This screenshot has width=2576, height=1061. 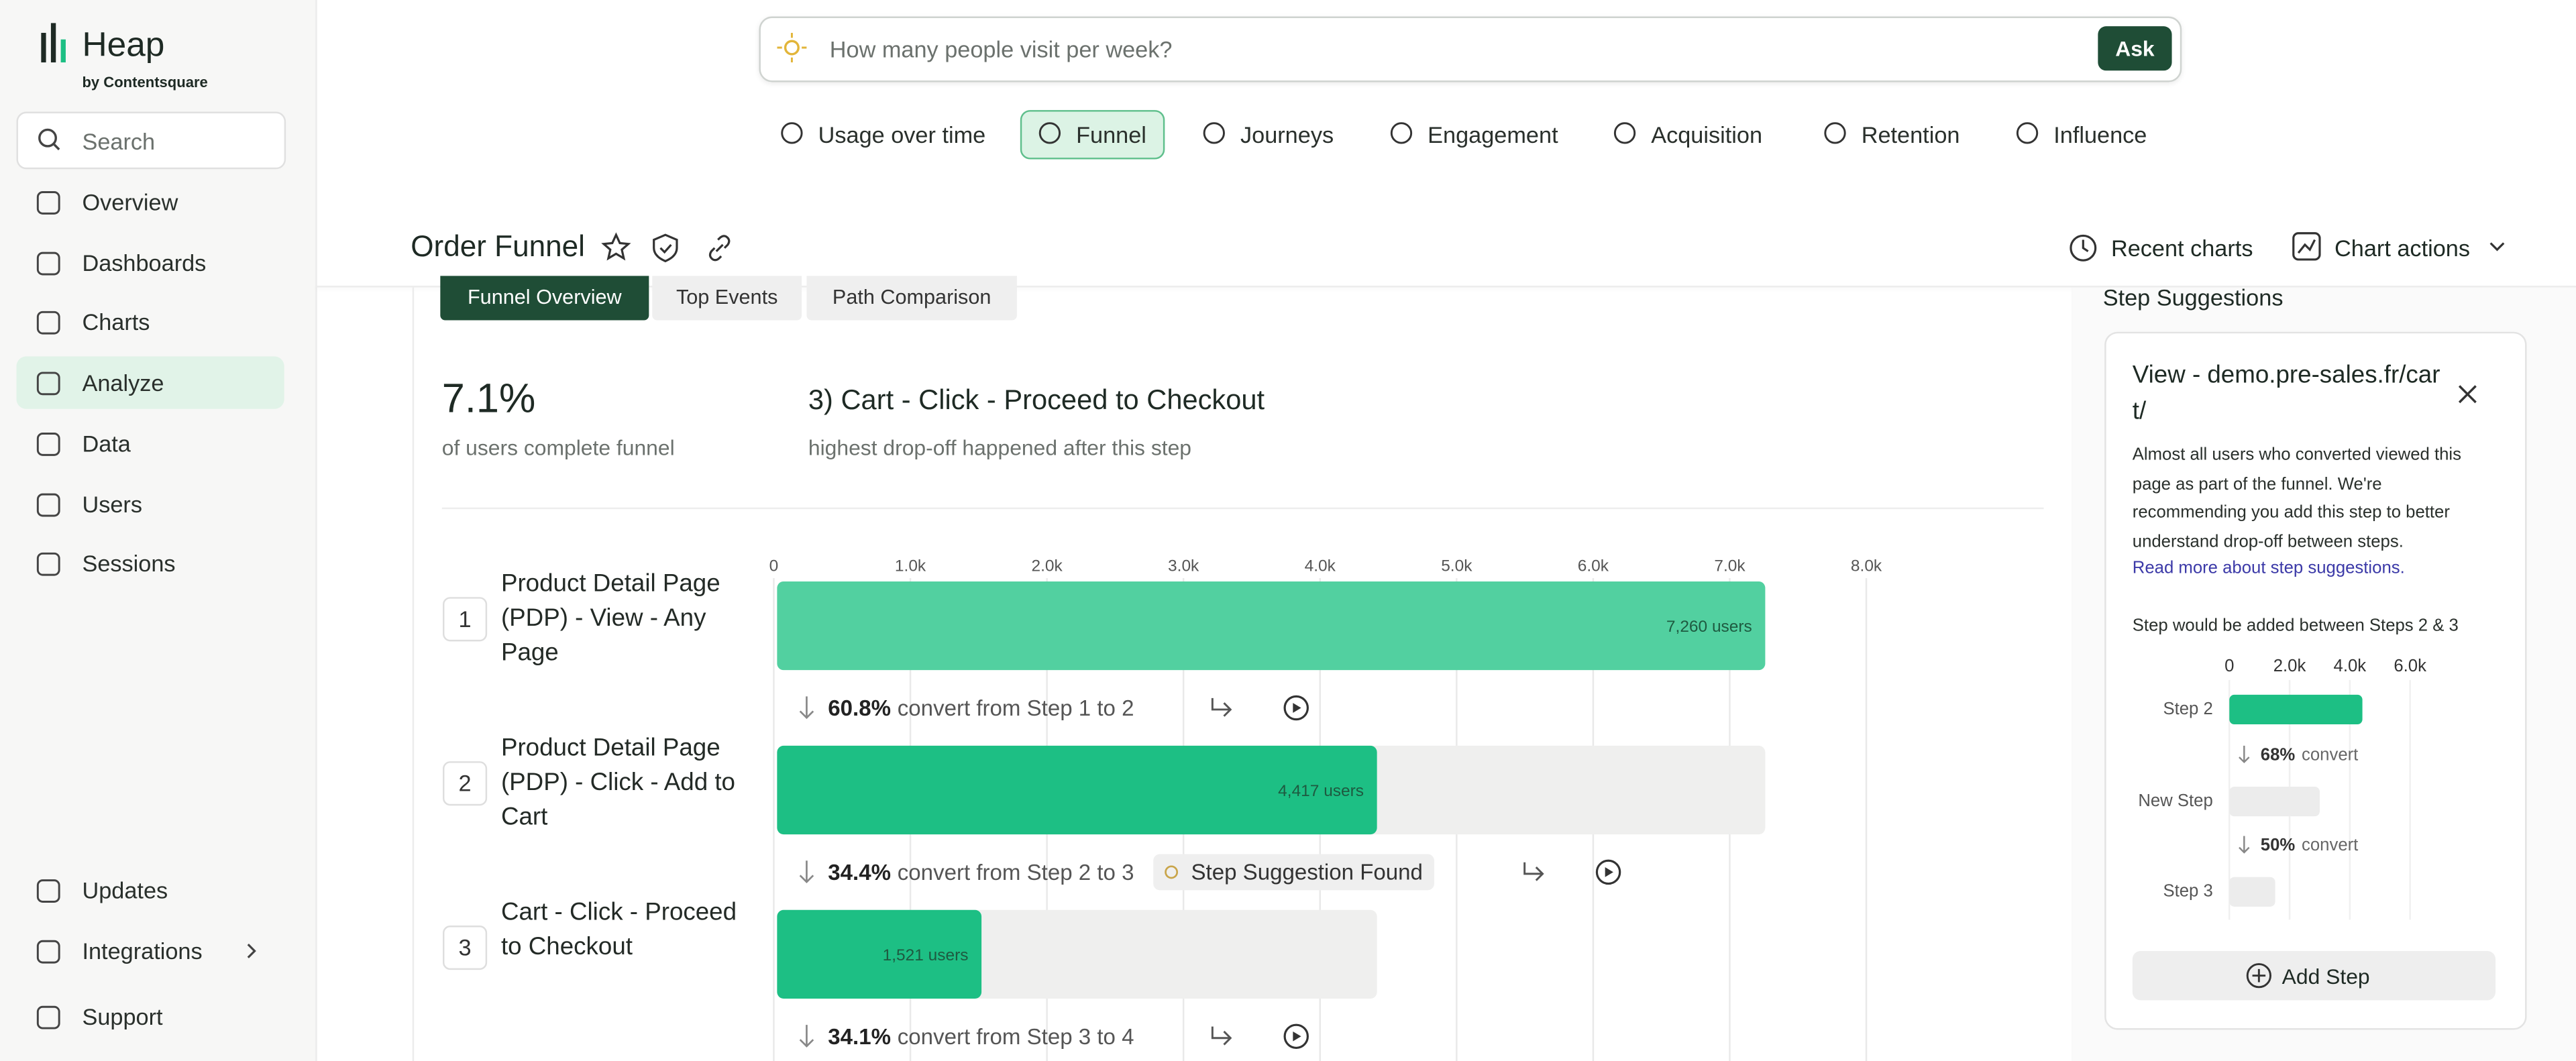 I want to click on mini-conversion-rate: 68%, so click(x=2278, y=754).